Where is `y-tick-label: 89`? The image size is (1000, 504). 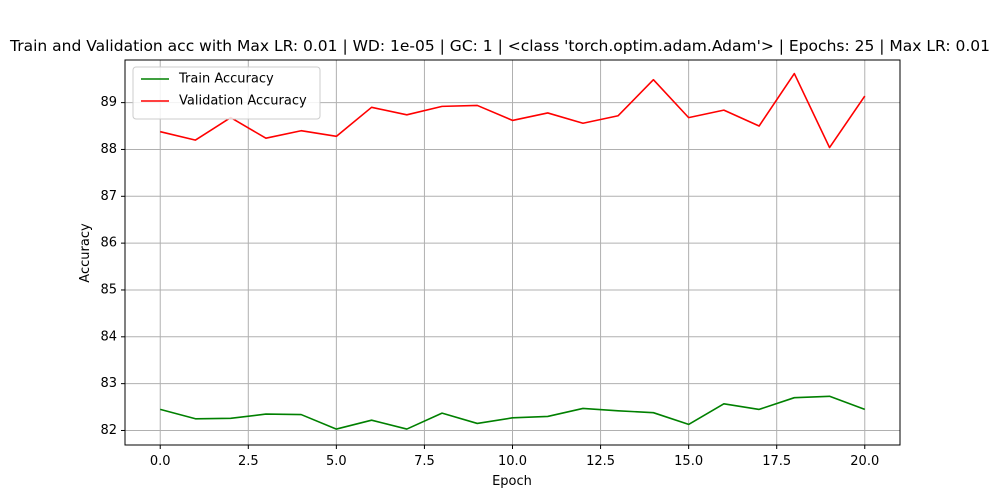
y-tick-label: 89 is located at coordinates (108, 102).